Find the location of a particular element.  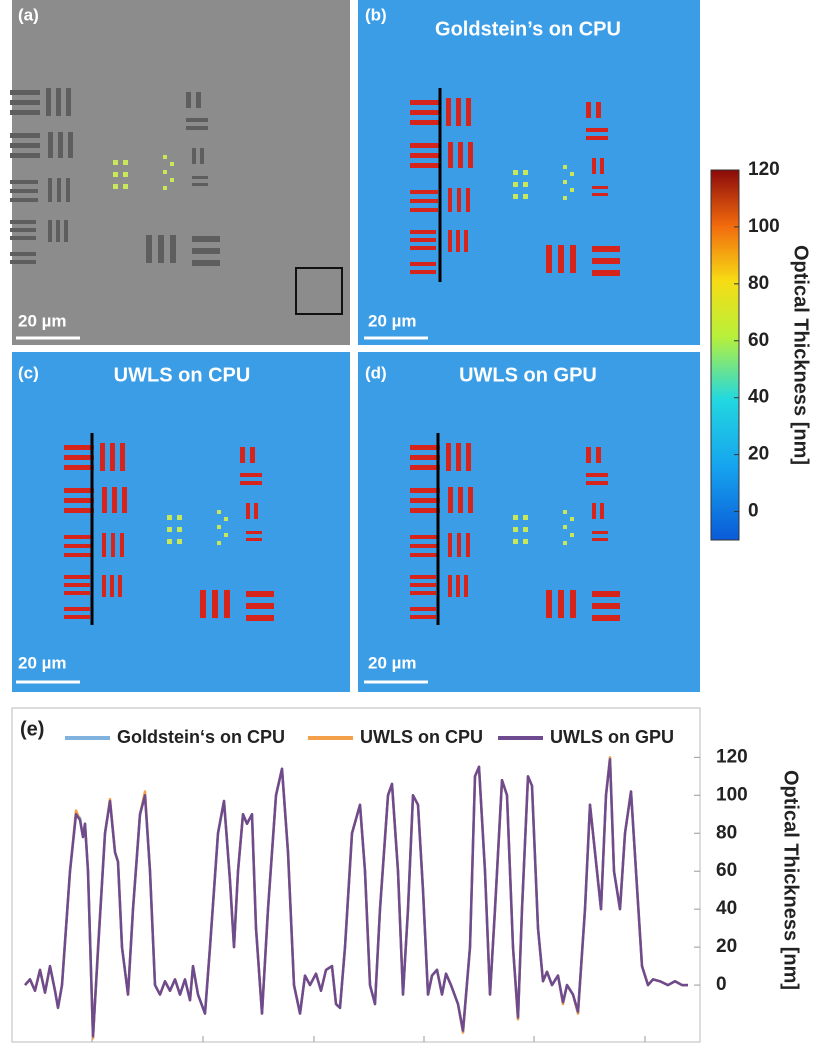

panel-title: Goldstein’s on CPU is located at coordinates (528, 29).